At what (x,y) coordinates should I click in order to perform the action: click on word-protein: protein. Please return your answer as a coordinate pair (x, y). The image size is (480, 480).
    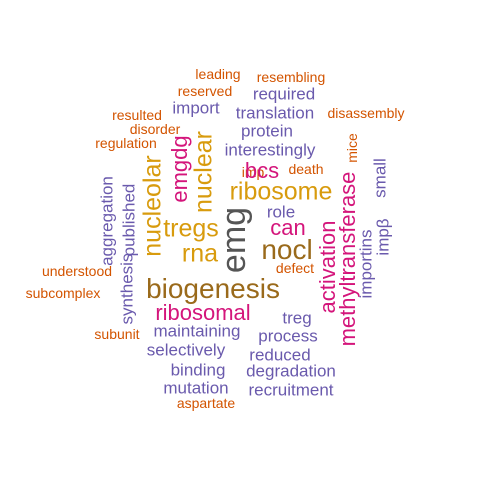
    Looking at the image, I should click on (267, 131).